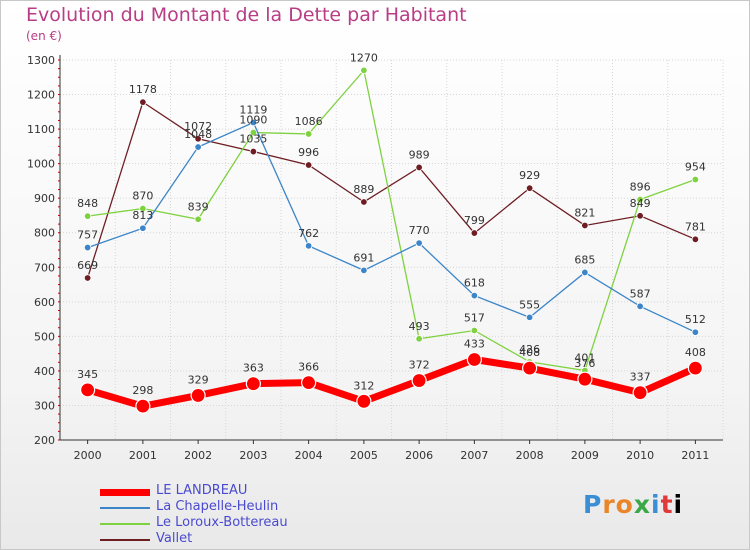 The height and width of the screenshot is (550, 750). Describe the element at coordinates (640, 377) in the screenshot. I see `data-label: 337` at that location.